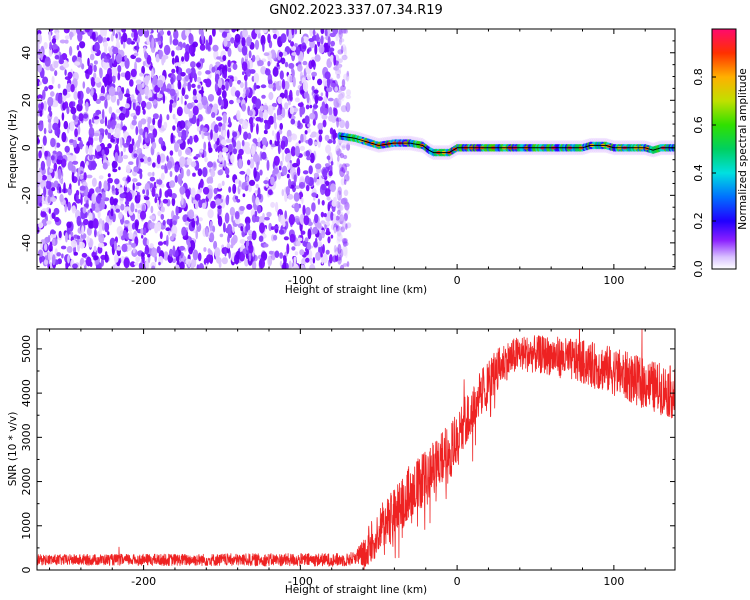 Image resolution: width=750 pixels, height=600 pixels. Describe the element at coordinates (743, 148) in the screenshot. I see `colorbar-label: Normalized spectral amplitude` at that location.